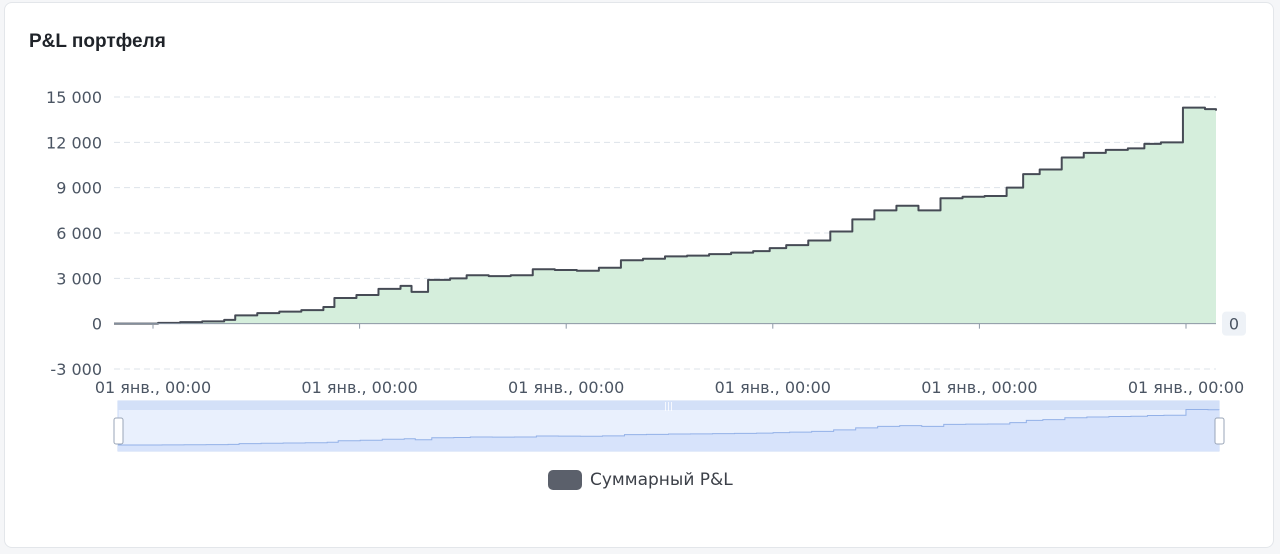 The image size is (1280, 554). What do you see at coordinates (79, 233) in the screenshot?
I see `y-tick-label: 6 000` at bounding box center [79, 233].